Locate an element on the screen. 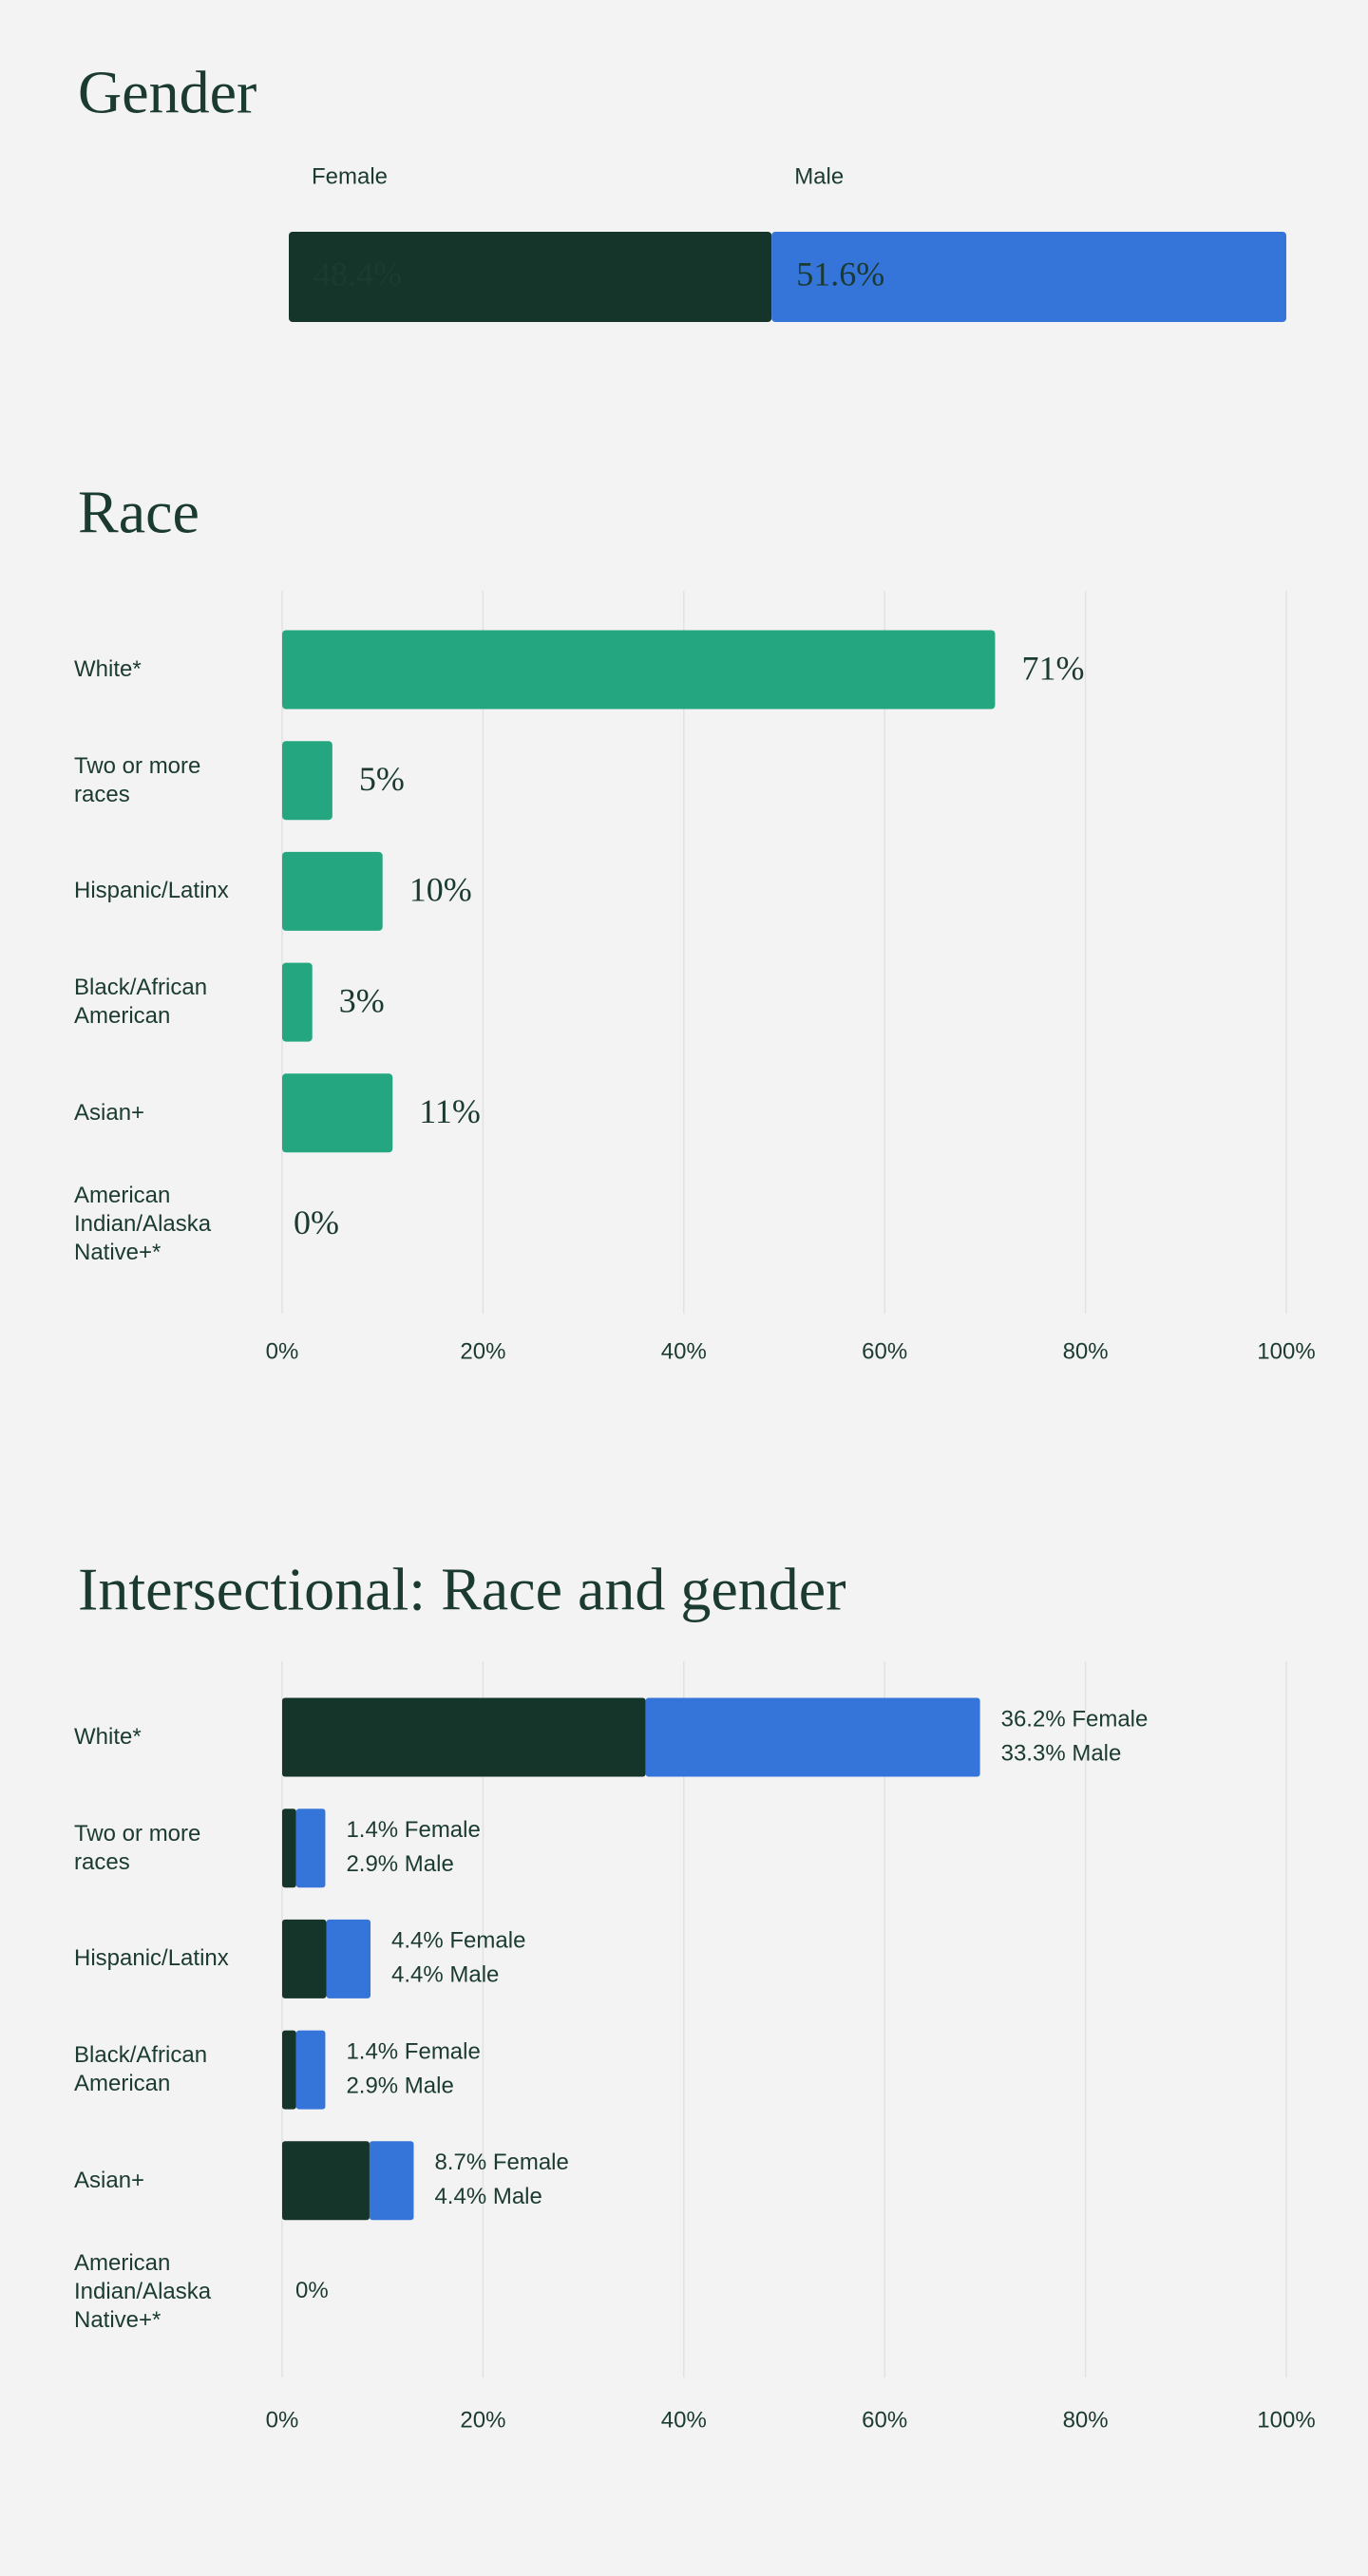  value-label: 10% is located at coordinates (440, 890).